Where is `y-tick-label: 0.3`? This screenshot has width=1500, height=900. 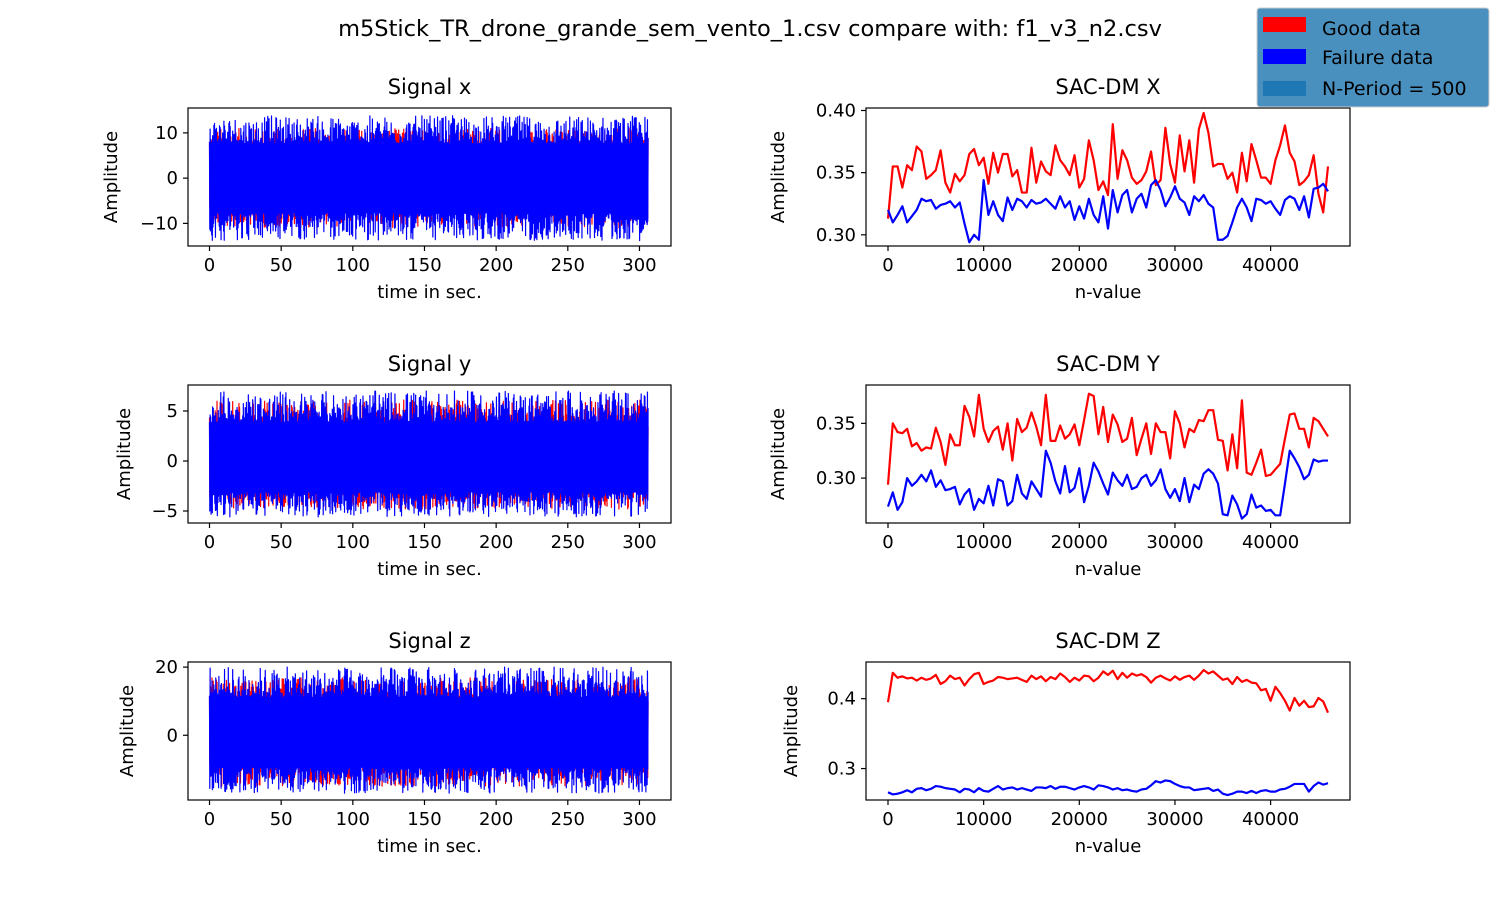
y-tick-label: 0.3 is located at coordinates (841, 769).